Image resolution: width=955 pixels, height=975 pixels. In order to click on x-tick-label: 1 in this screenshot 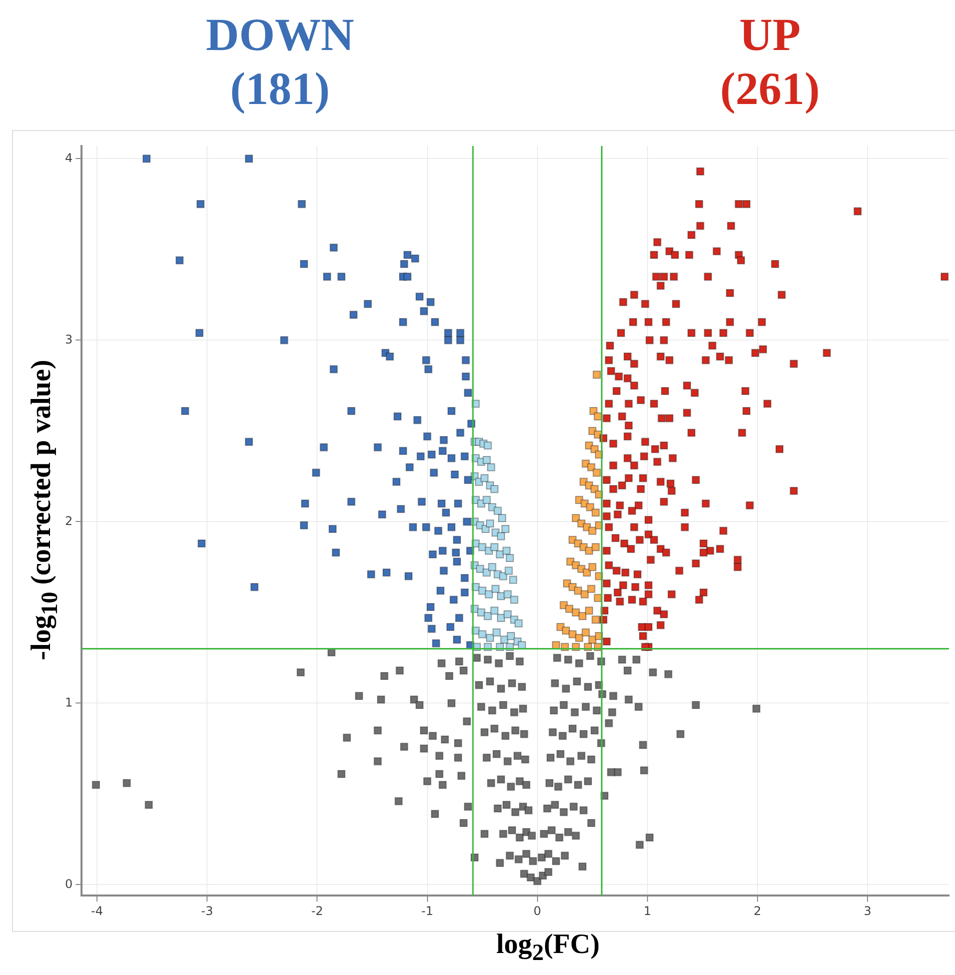, I will do `click(648, 911)`.